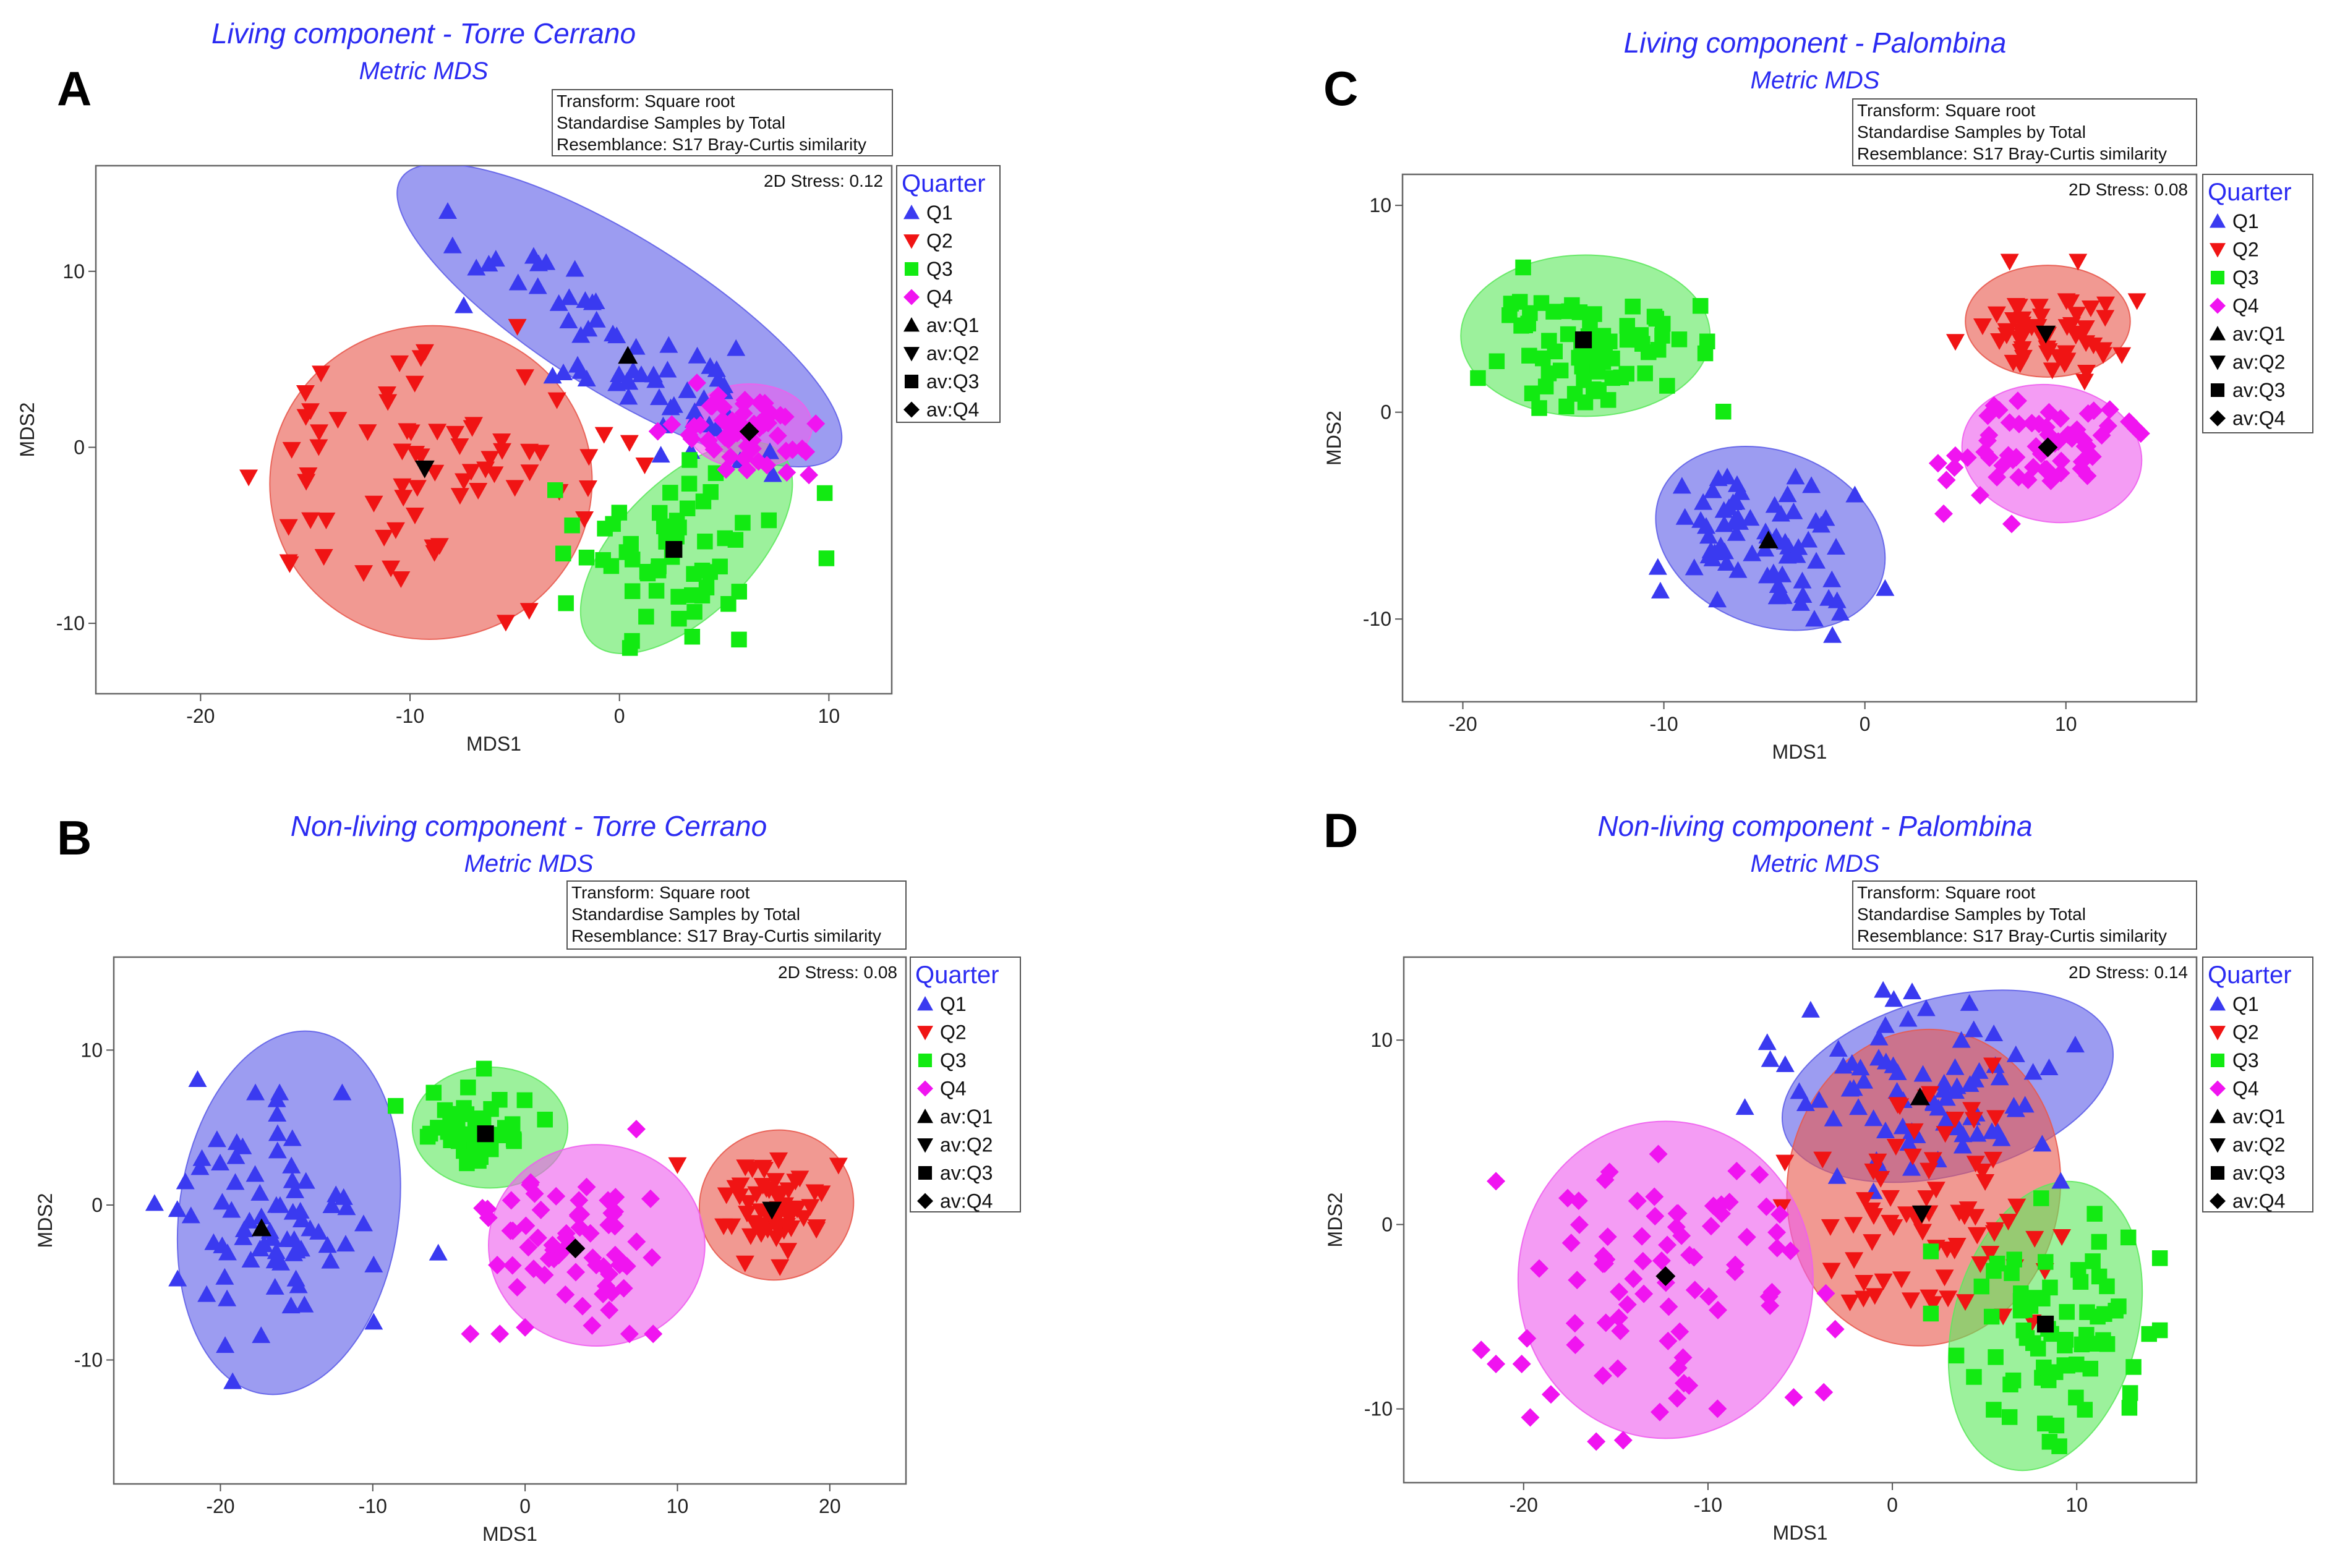  Describe the element at coordinates (27, 430) in the screenshot. I see `y-axis-title: MDS2` at that location.